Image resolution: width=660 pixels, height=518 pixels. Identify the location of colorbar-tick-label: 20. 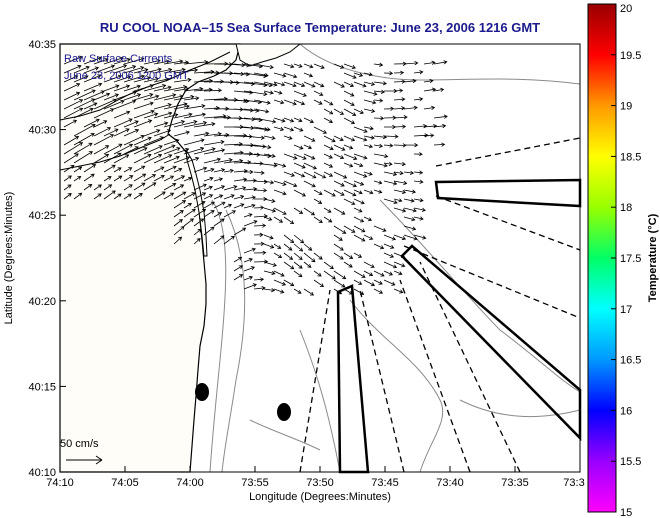
(626, 9).